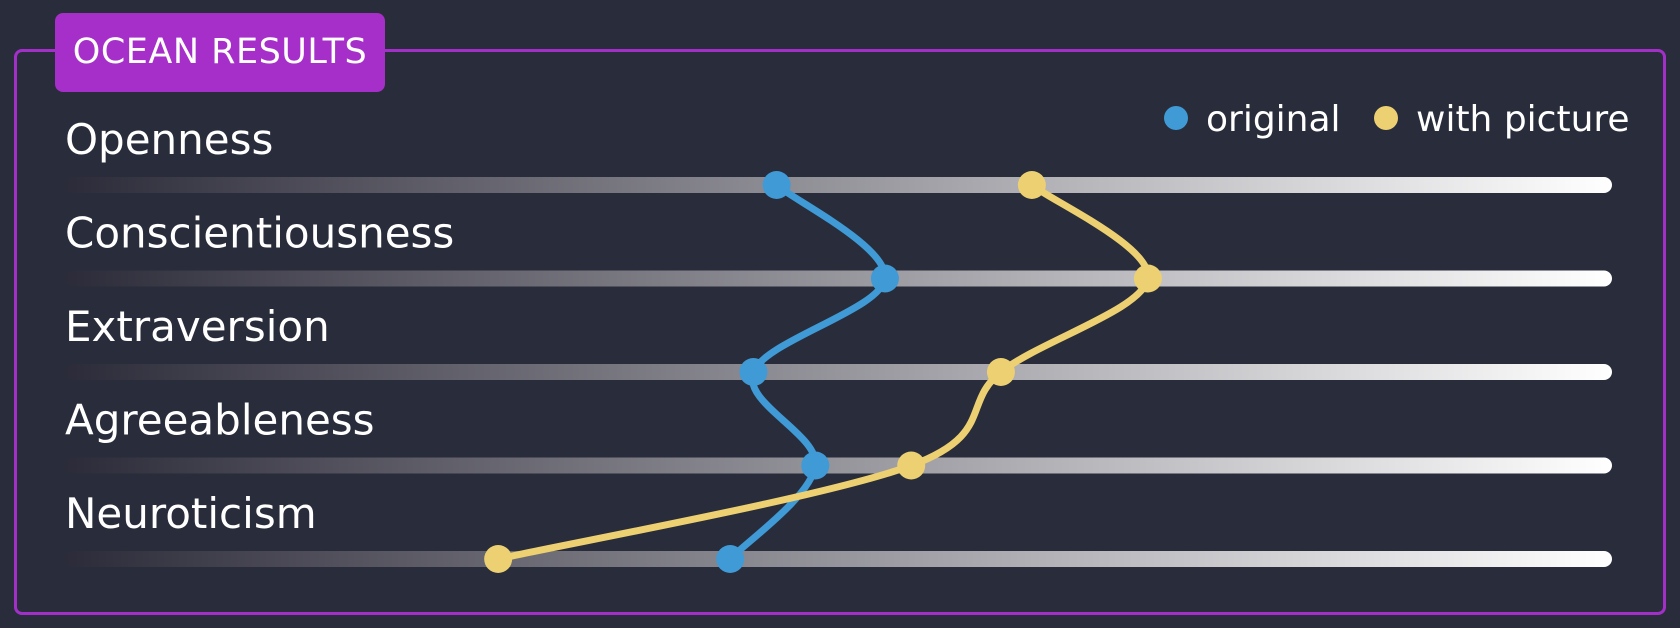 The image size is (1680, 628). Describe the element at coordinates (498, 559) in the screenshot. I see `point-with-picture-neuroticism` at that location.